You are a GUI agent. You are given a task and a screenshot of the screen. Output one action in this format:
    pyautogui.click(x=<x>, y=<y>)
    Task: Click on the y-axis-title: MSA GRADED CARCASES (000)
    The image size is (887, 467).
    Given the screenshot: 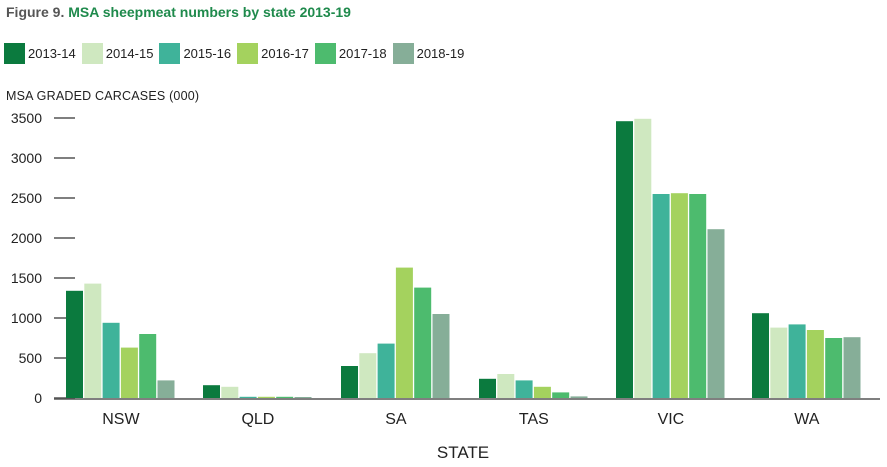 What is the action you would take?
    pyautogui.click(x=103, y=96)
    